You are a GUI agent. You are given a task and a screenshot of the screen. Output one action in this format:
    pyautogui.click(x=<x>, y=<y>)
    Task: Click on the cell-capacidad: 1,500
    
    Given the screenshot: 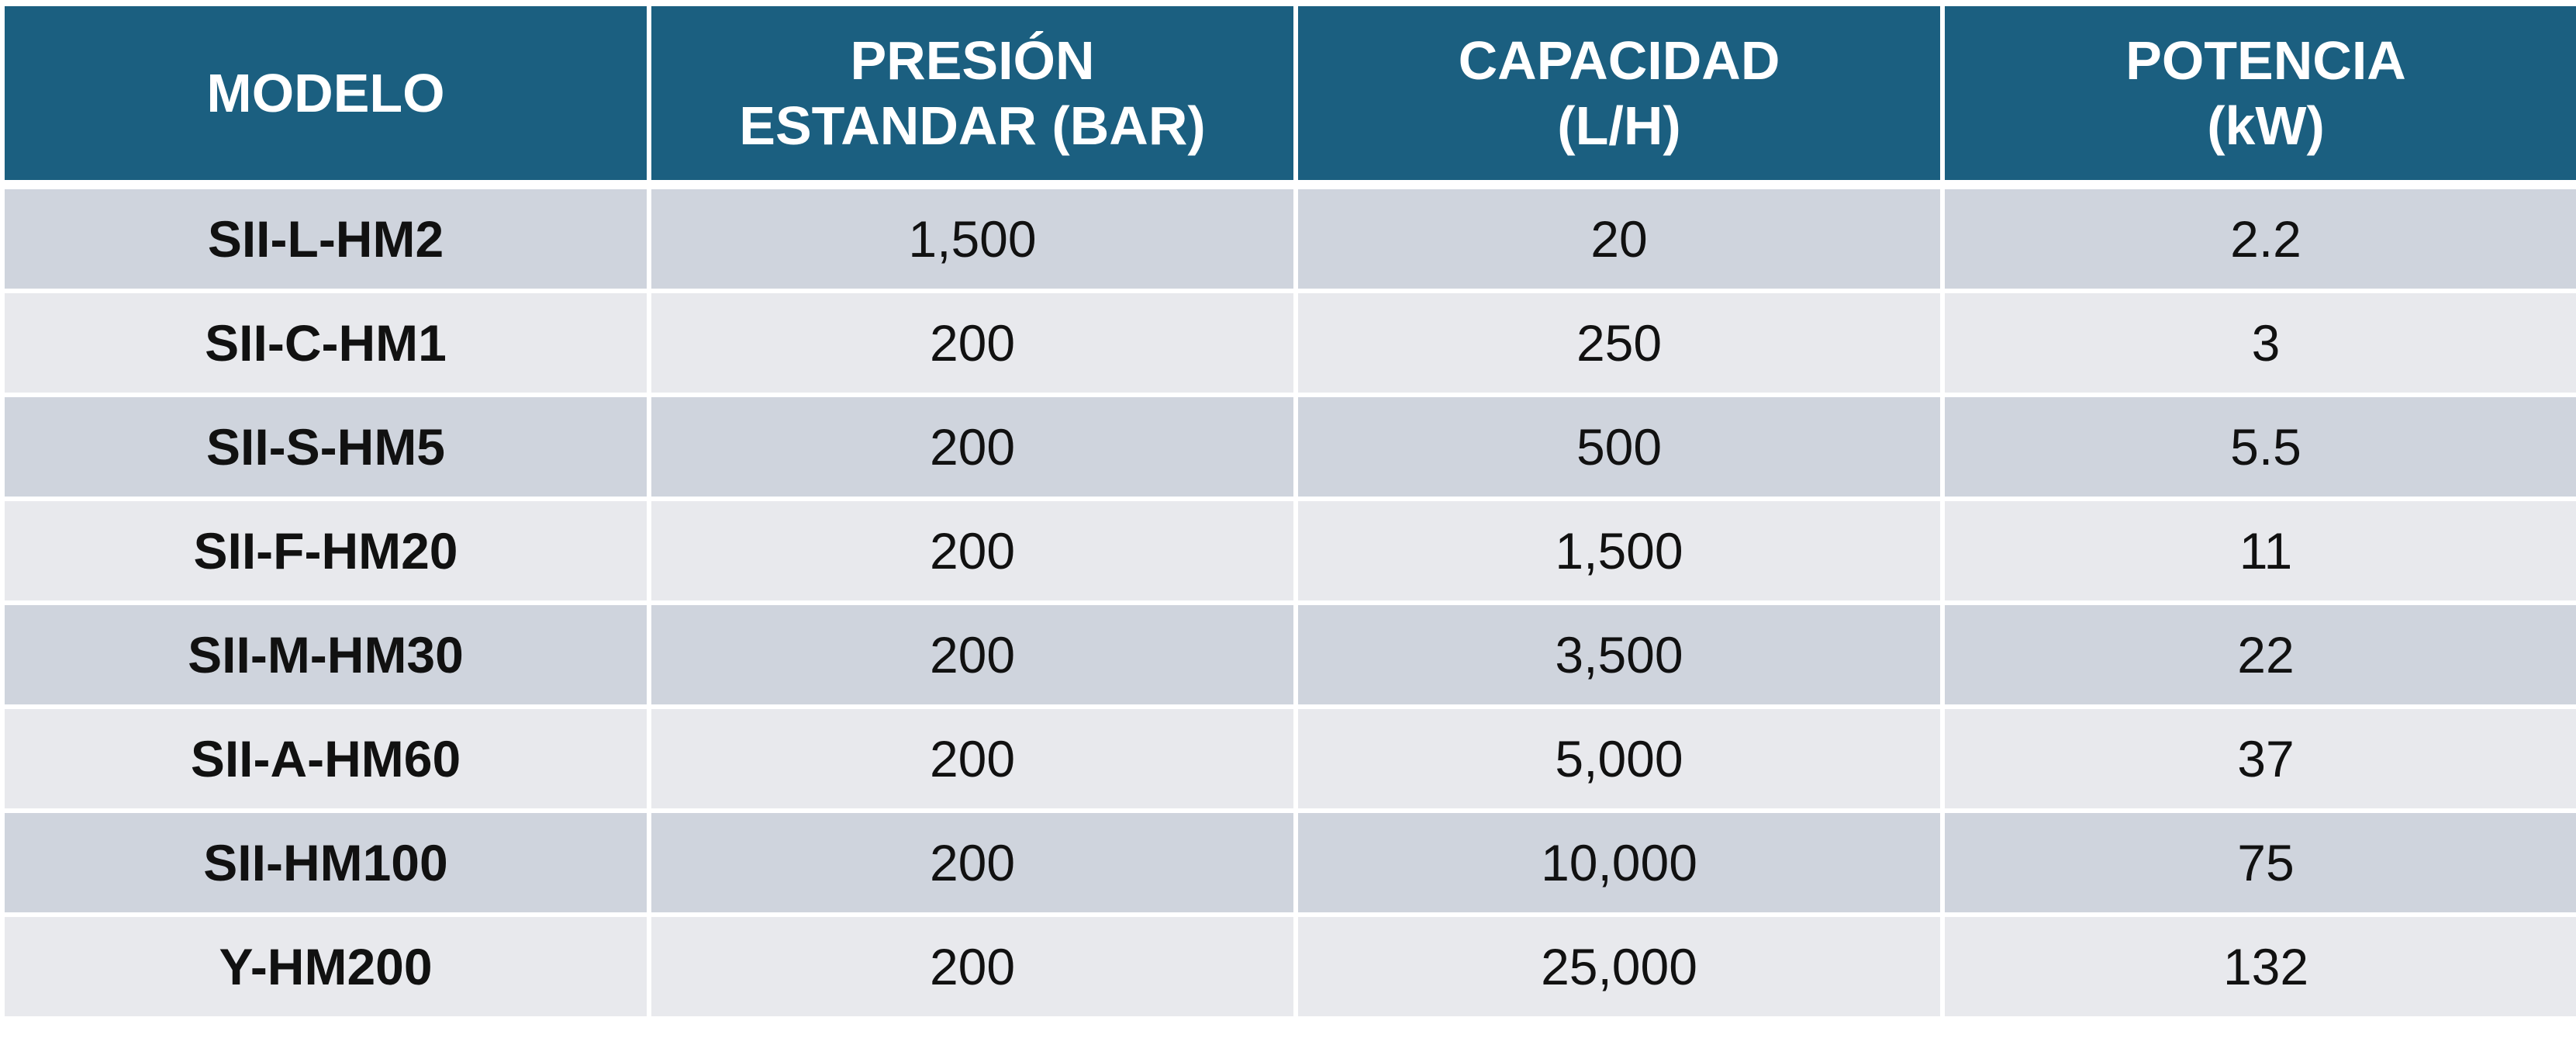 What is the action you would take?
    pyautogui.click(x=1619, y=553)
    